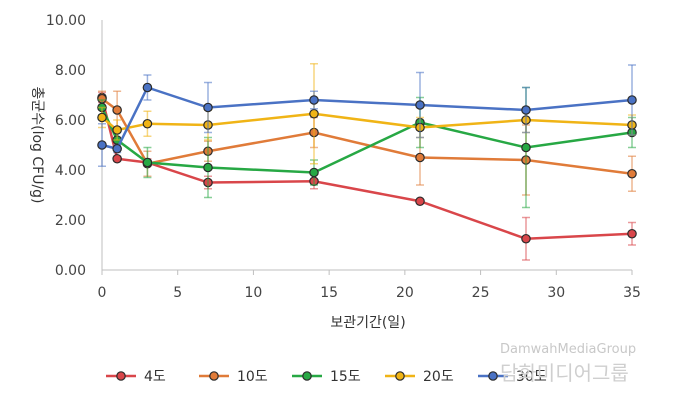  What do you see at coordinates (233, 377) in the screenshot?
I see `legend-item: 10도` at bounding box center [233, 377].